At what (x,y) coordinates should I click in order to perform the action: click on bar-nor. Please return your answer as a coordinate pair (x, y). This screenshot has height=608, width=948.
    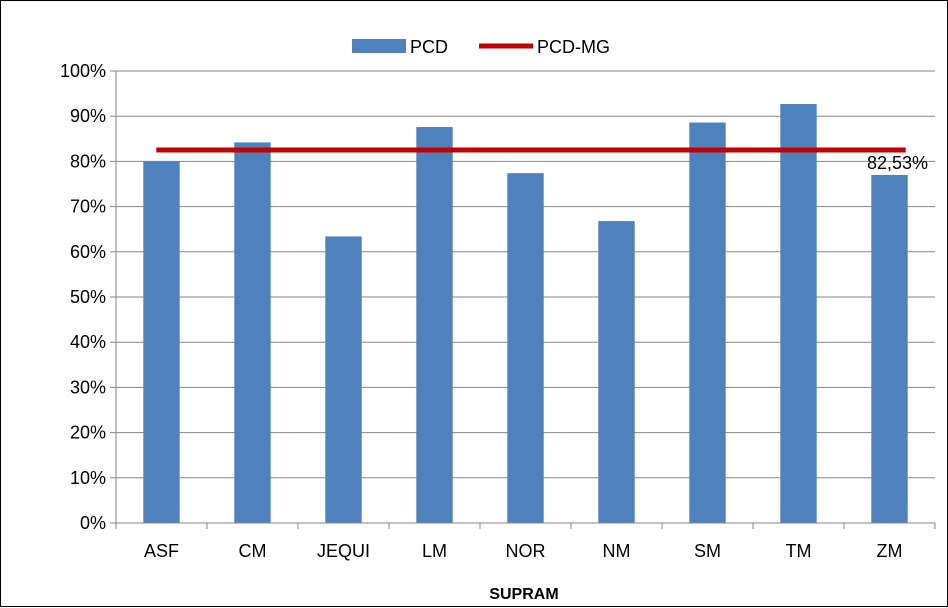
    Looking at the image, I should click on (525, 348).